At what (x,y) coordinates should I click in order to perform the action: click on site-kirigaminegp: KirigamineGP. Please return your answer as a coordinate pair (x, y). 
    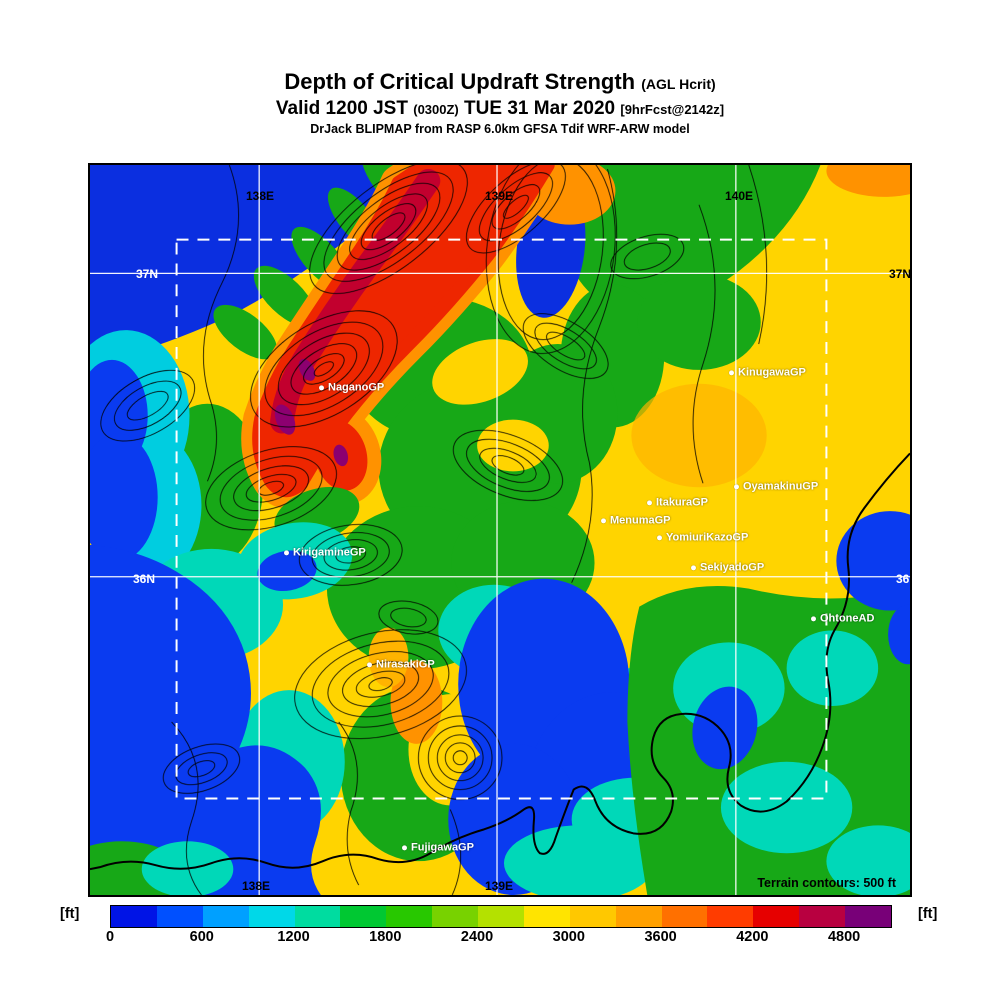
    Looking at the image, I should click on (325, 552).